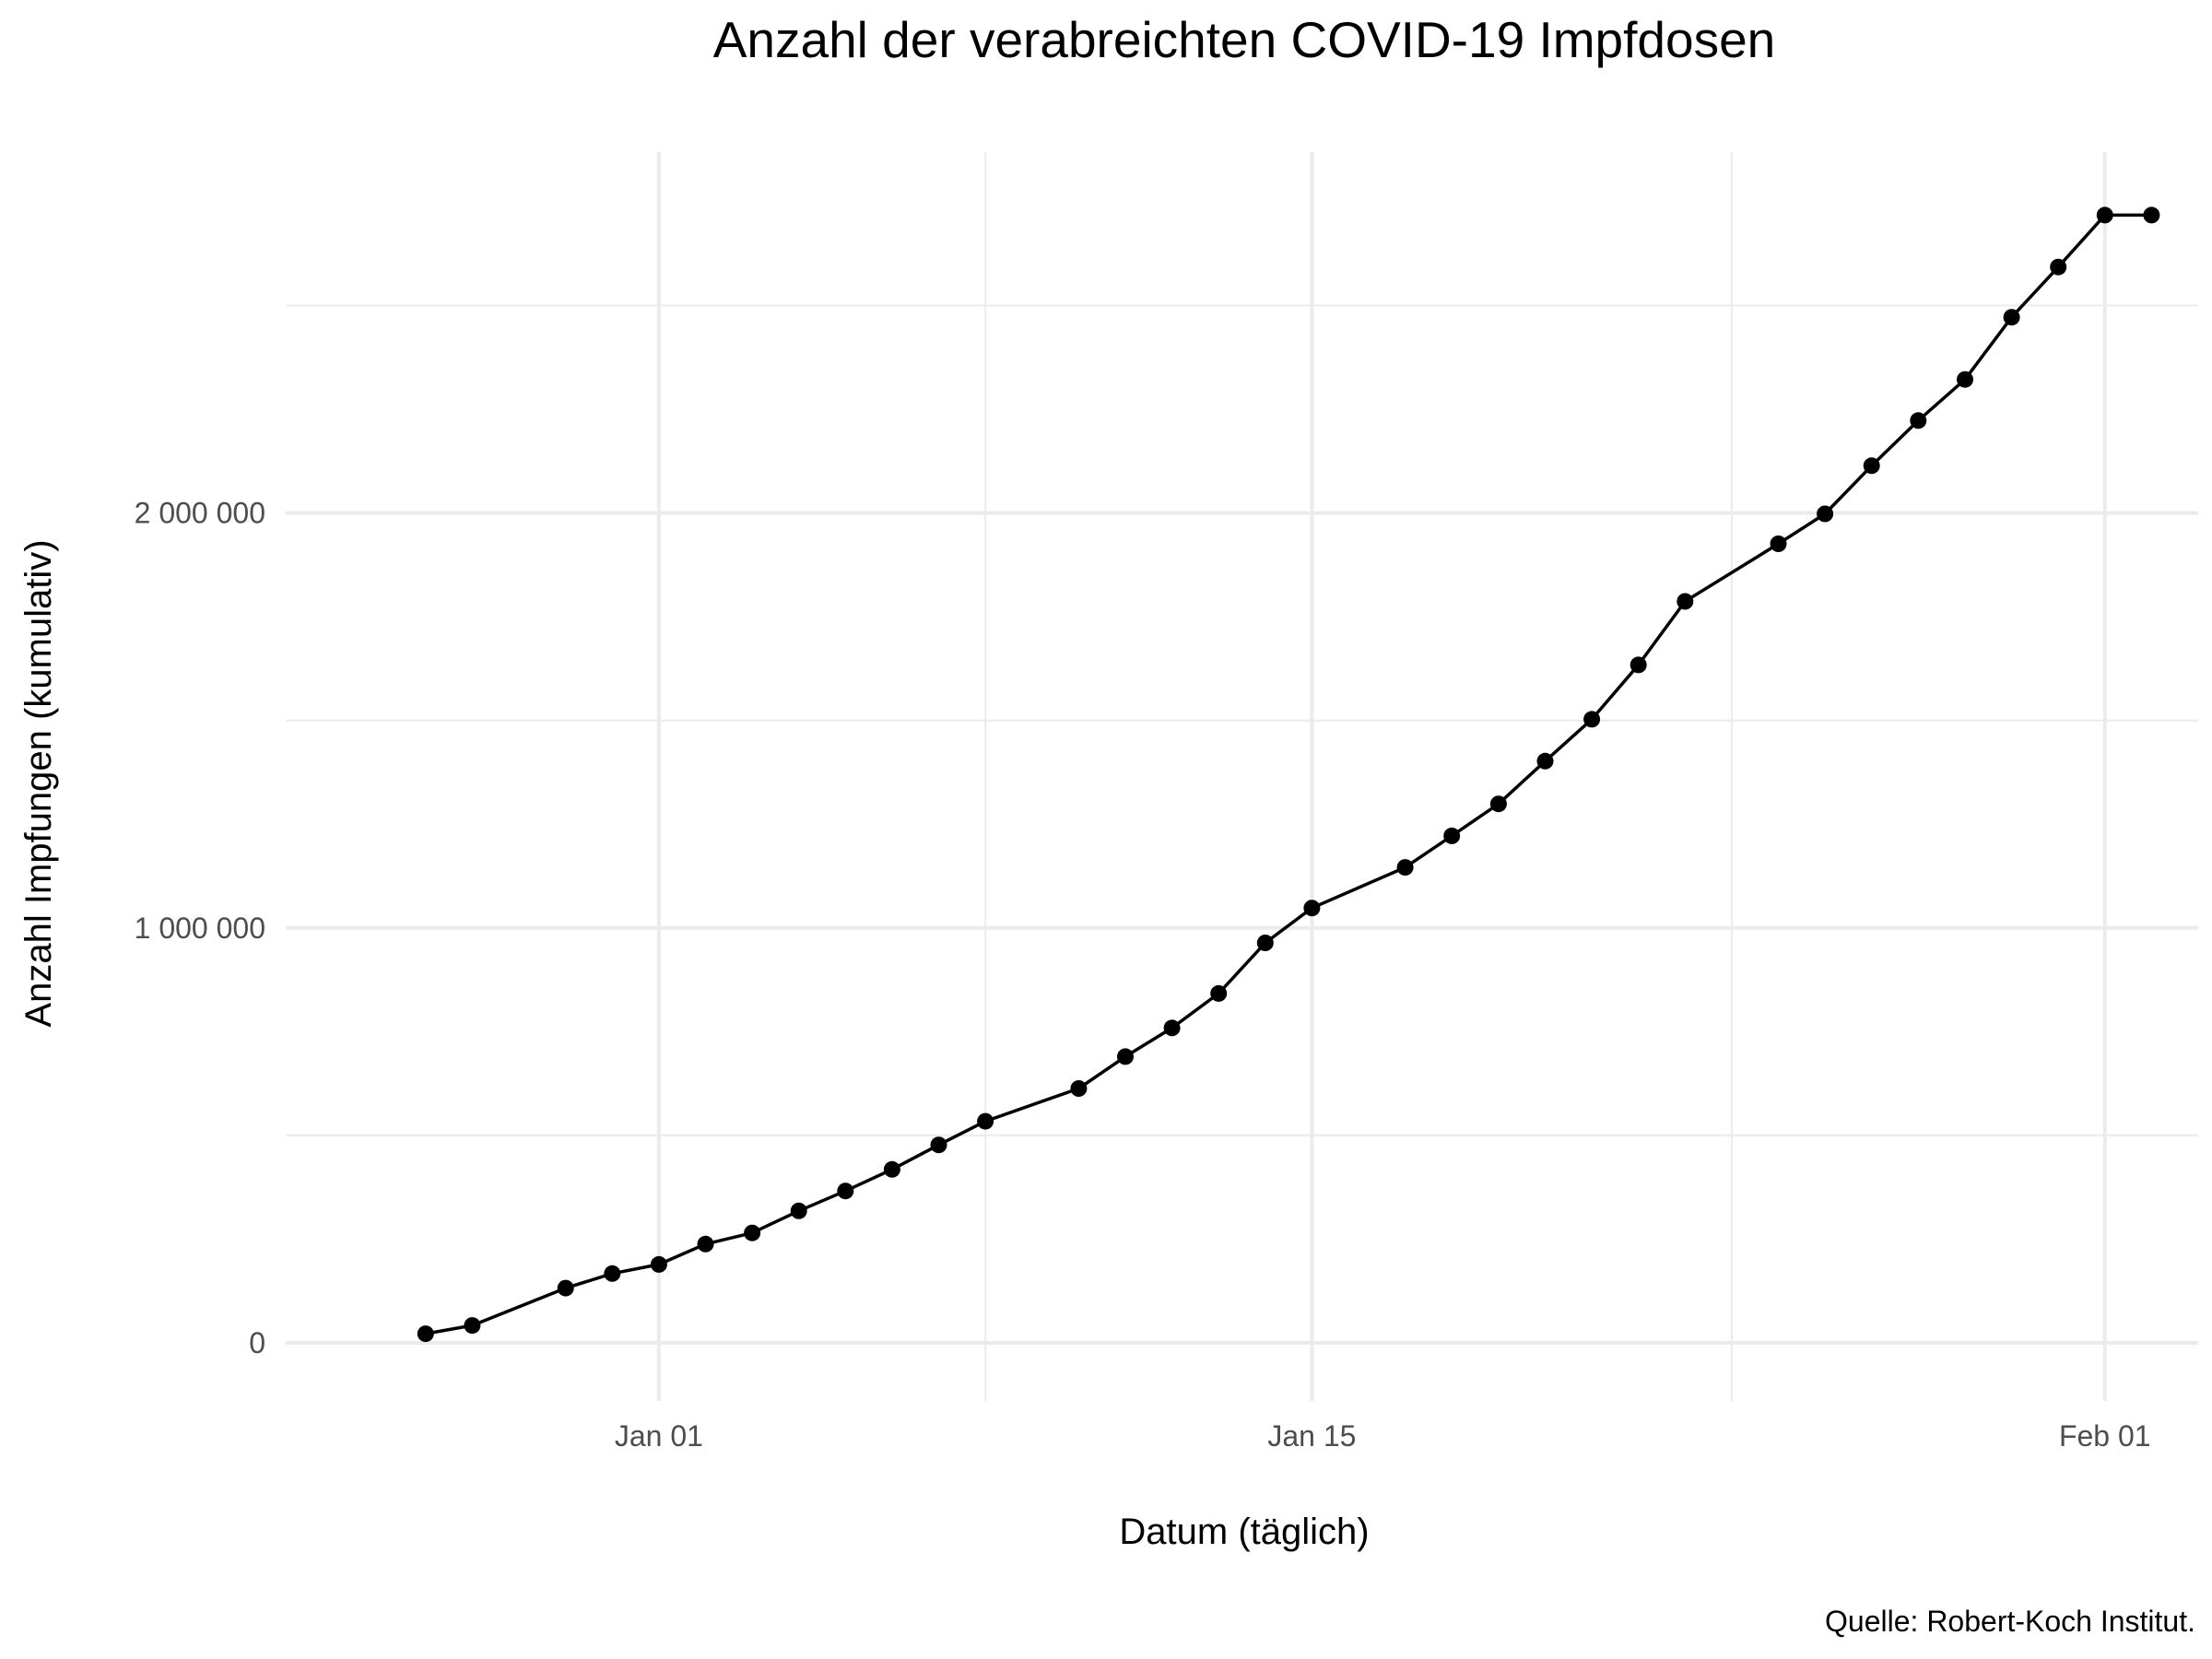  I want to click on y-axis-title: Anzahl Impfungen (kumulativ), so click(38, 783).